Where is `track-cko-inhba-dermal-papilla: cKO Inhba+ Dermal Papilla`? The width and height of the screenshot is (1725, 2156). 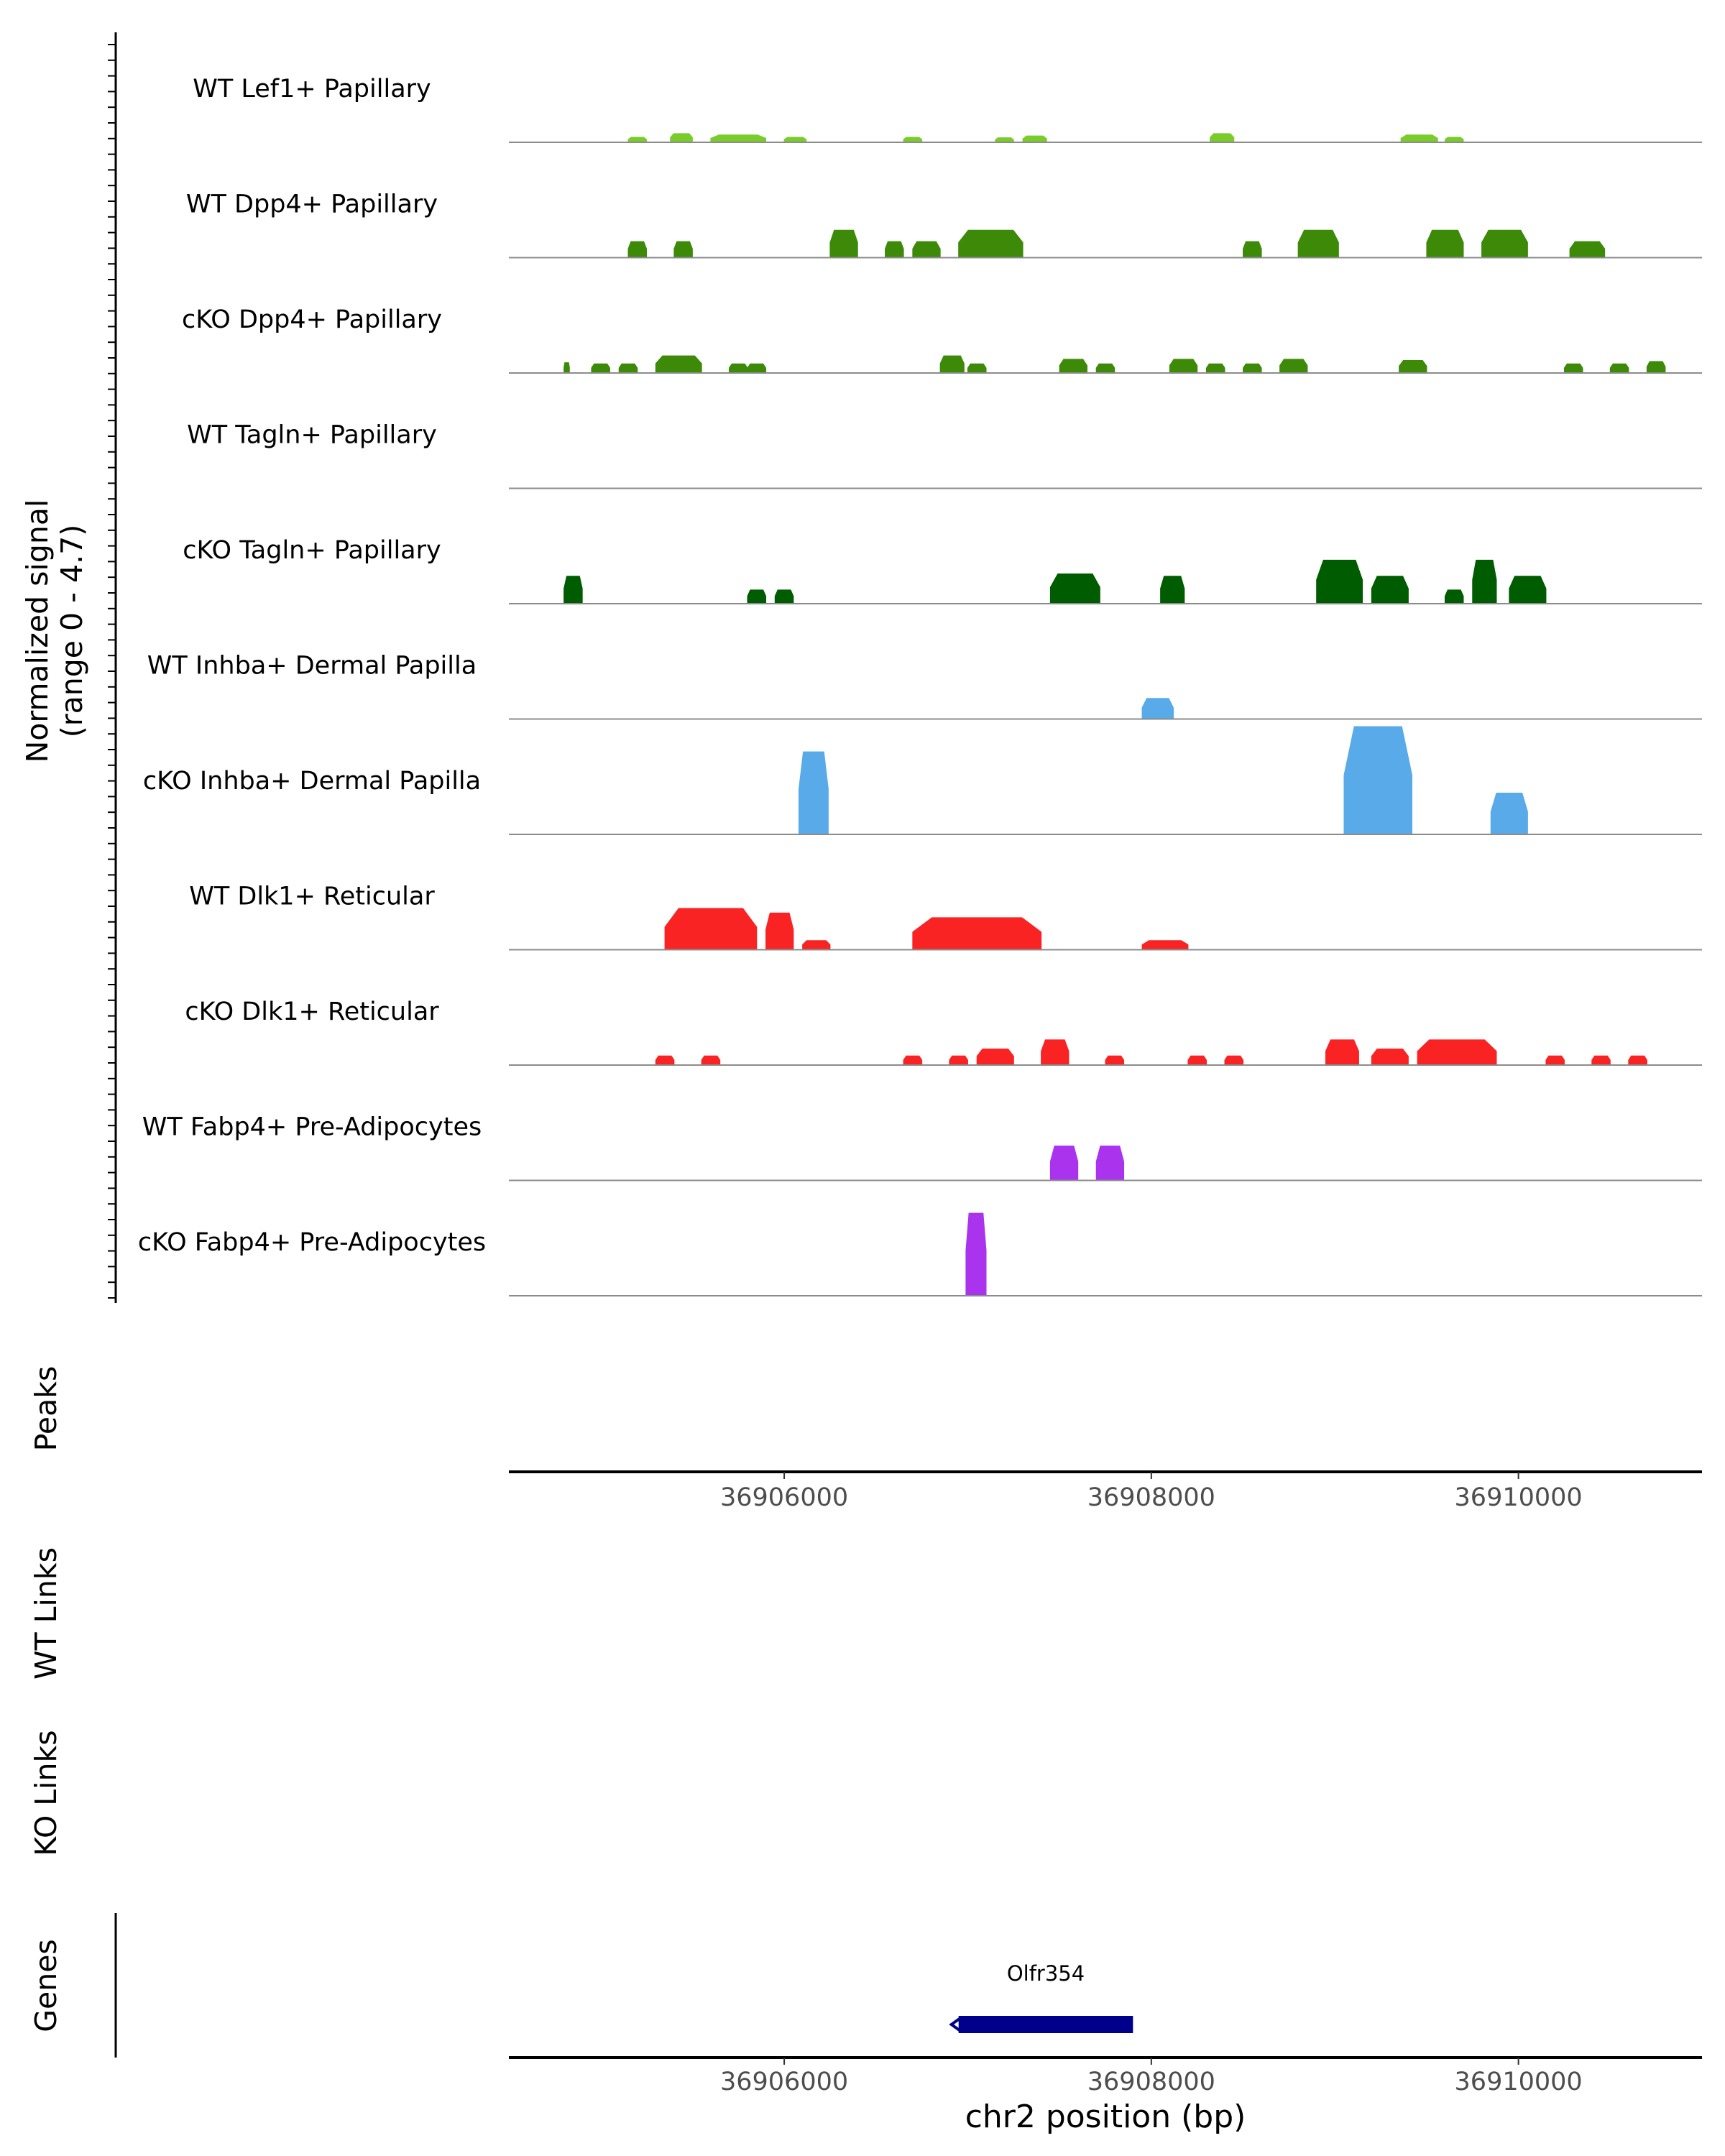 track-cko-inhba-dermal-papilla: cKO Inhba+ Dermal Papilla is located at coordinates (922, 781).